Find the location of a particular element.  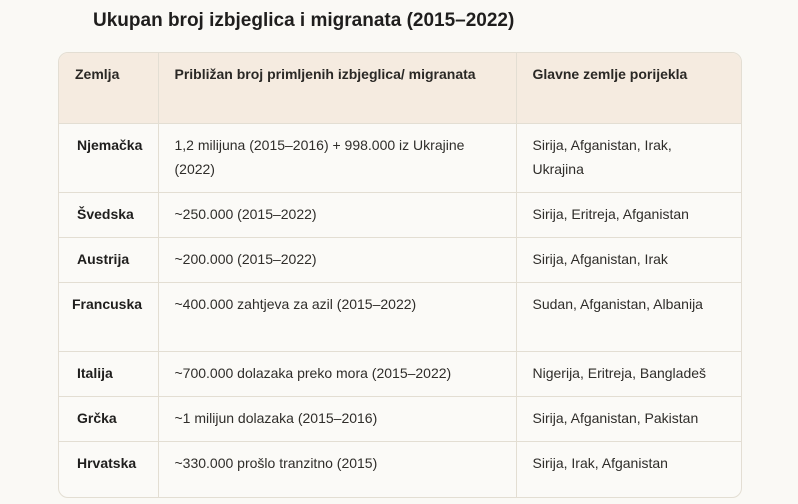

header-country: Zemlja is located at coordinates (108, 88).